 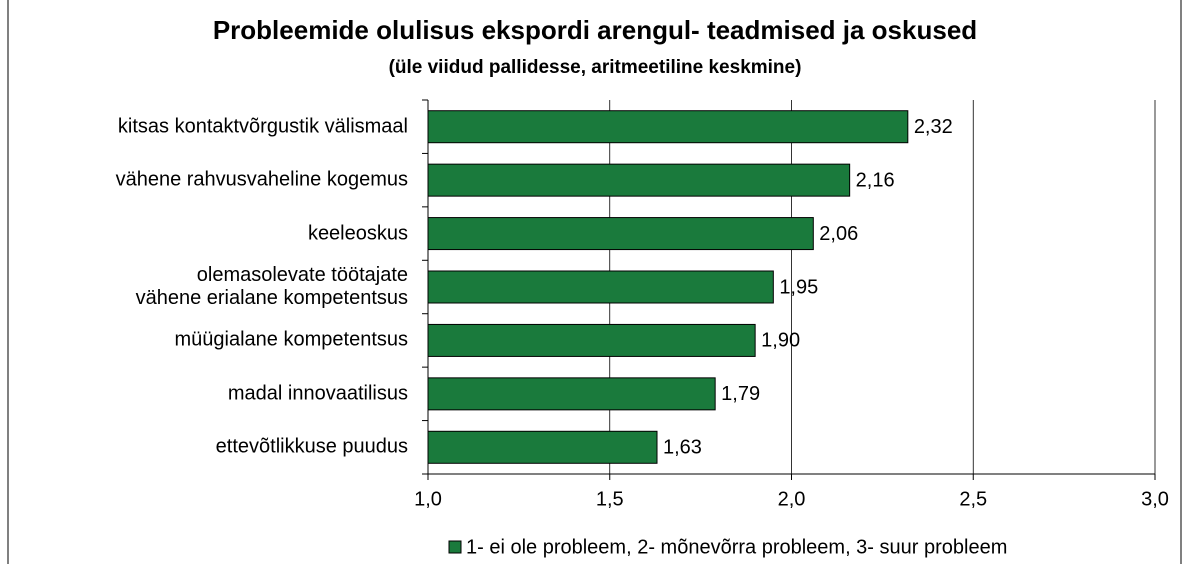 I want to click on data-label: 1,90, so click(x=780, y=341).